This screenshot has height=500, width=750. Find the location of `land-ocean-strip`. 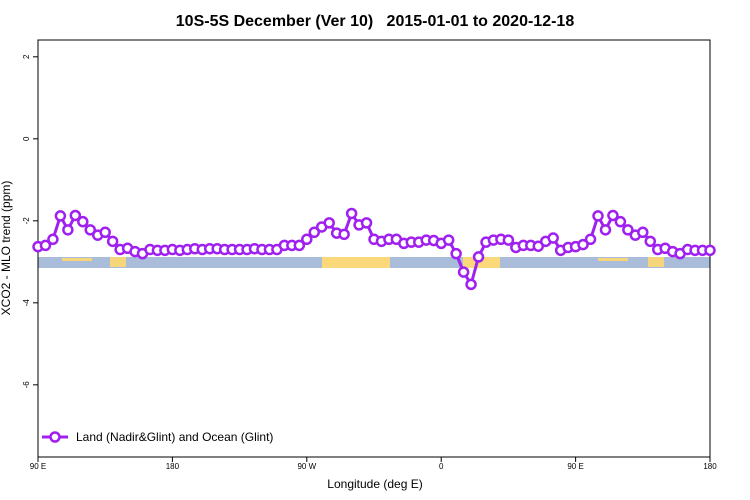

land-ocean-strip is located at coordinates (374, 262).